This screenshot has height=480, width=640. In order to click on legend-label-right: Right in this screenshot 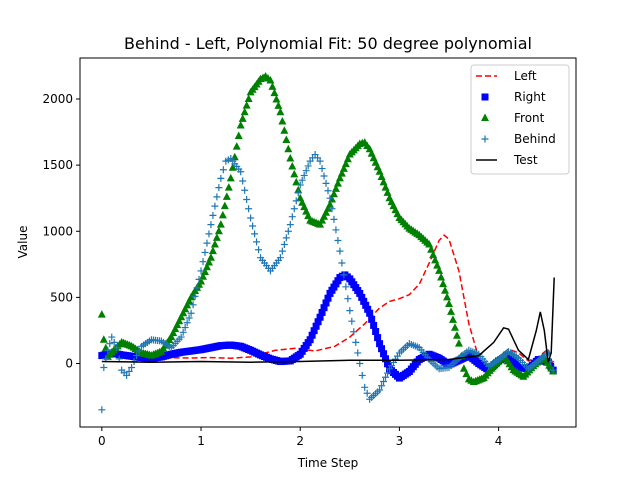, I will do `click(530, 97)`.